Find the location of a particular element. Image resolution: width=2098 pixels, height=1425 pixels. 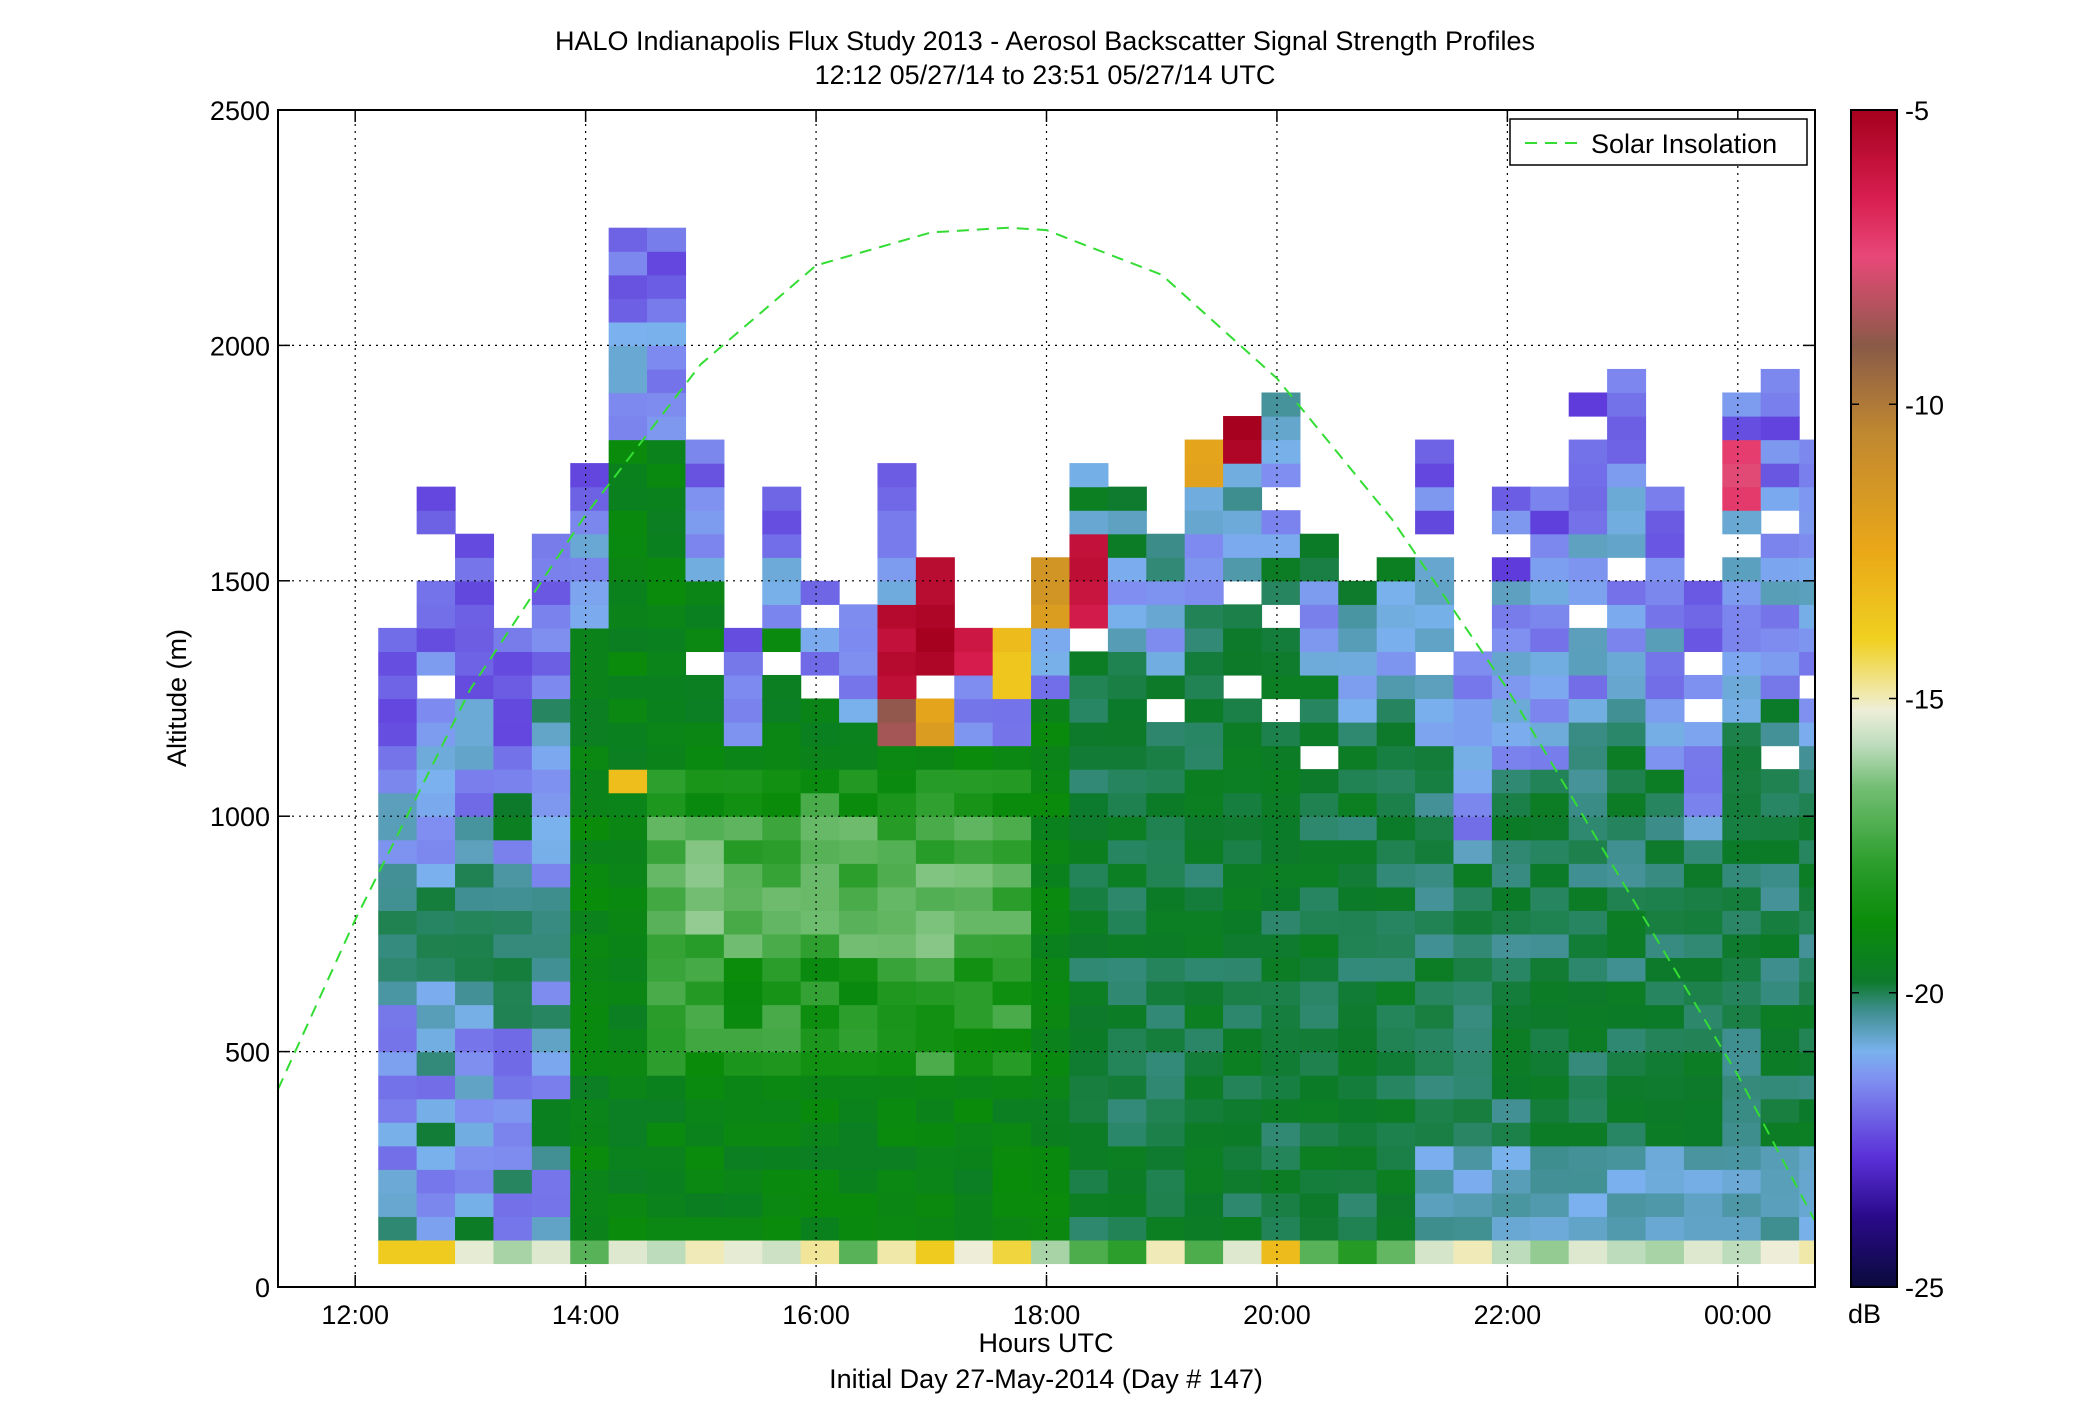

colorbar-tick-label: -20 is located at coordinates (1924, 994).